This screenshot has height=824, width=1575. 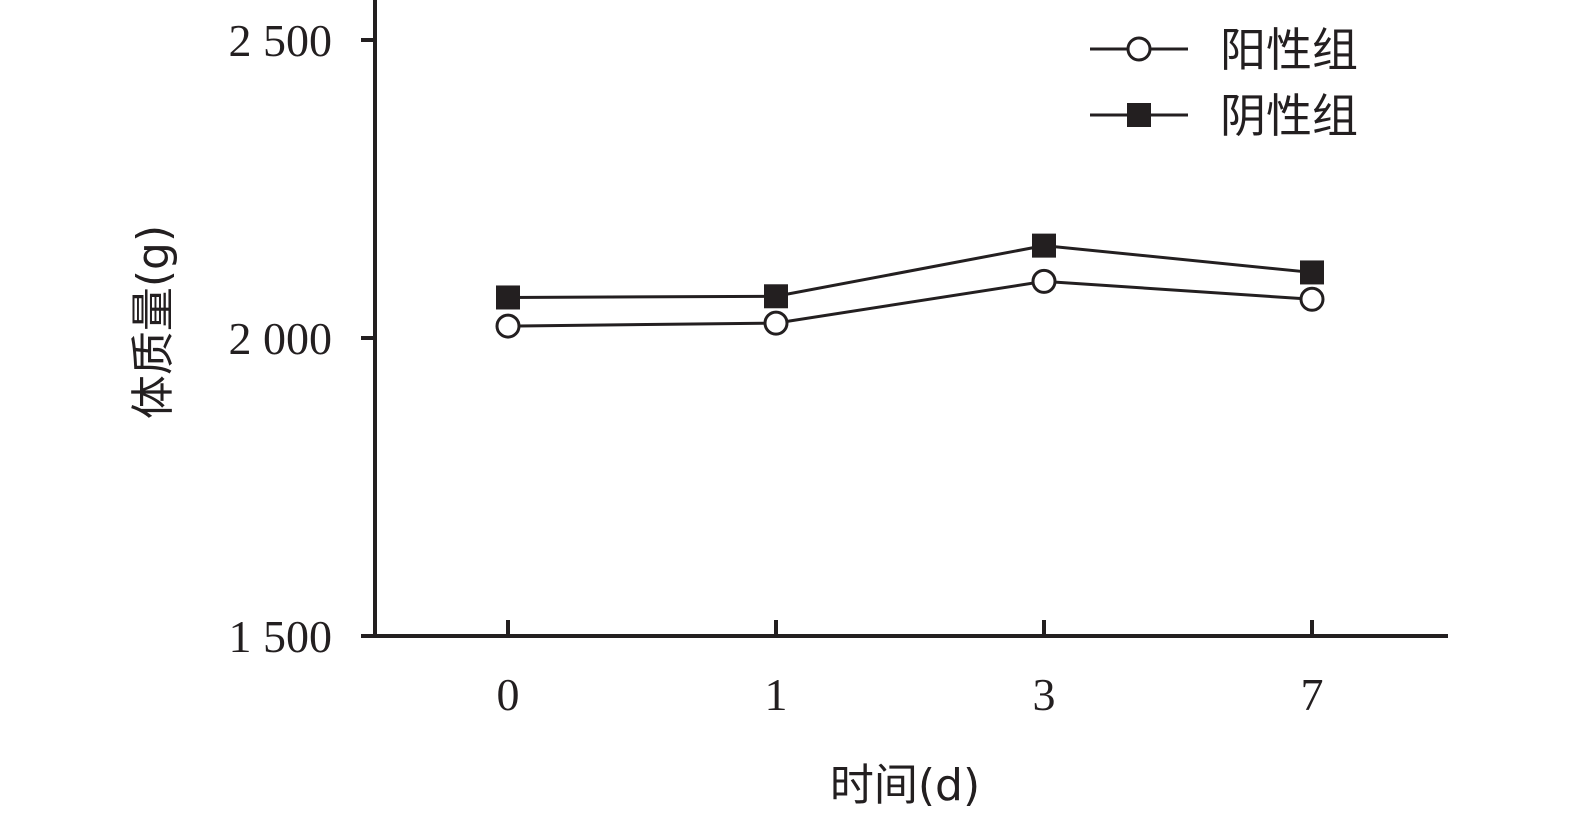 I want to click on y-axis-title: 体质量(g), so click(x=153, y=322).